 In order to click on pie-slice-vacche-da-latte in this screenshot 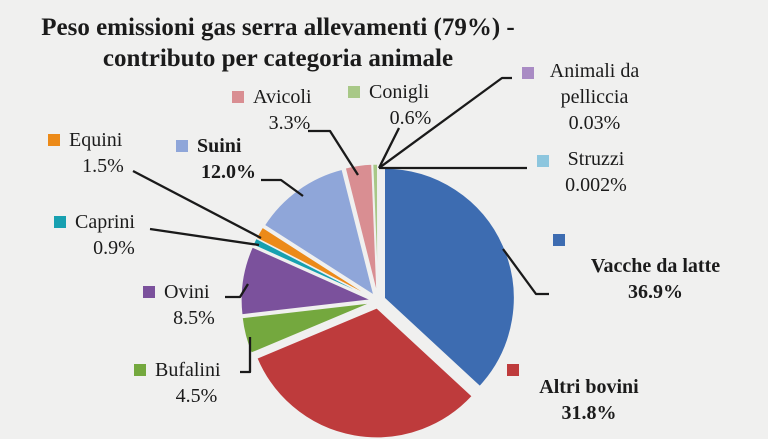, I will do `click(449, 277)`.